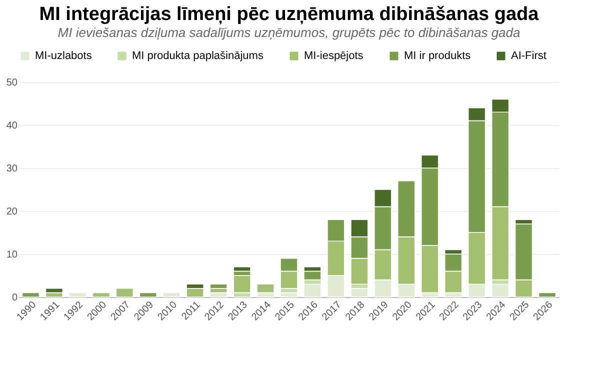  I want to click on legend-label: MI-uzlabots, so click(63, 56).